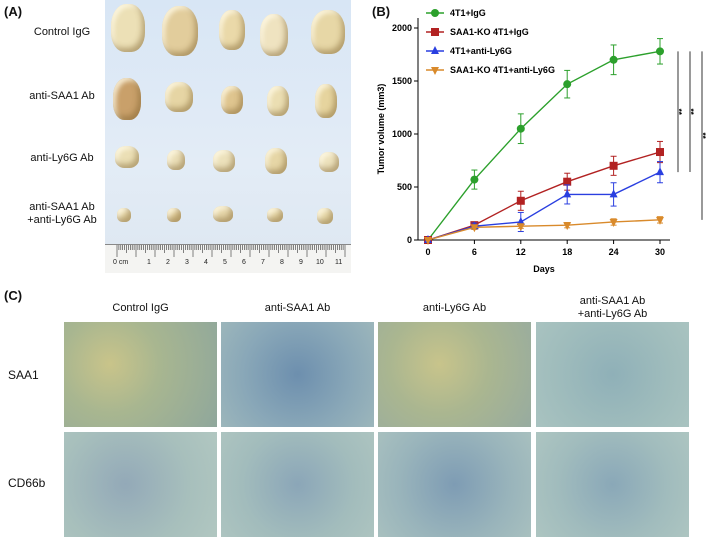  What do you see at coordinates (402, 81) in the screenshot?
I see `y-tick-label: 1500` at bounding box center [402, 81].